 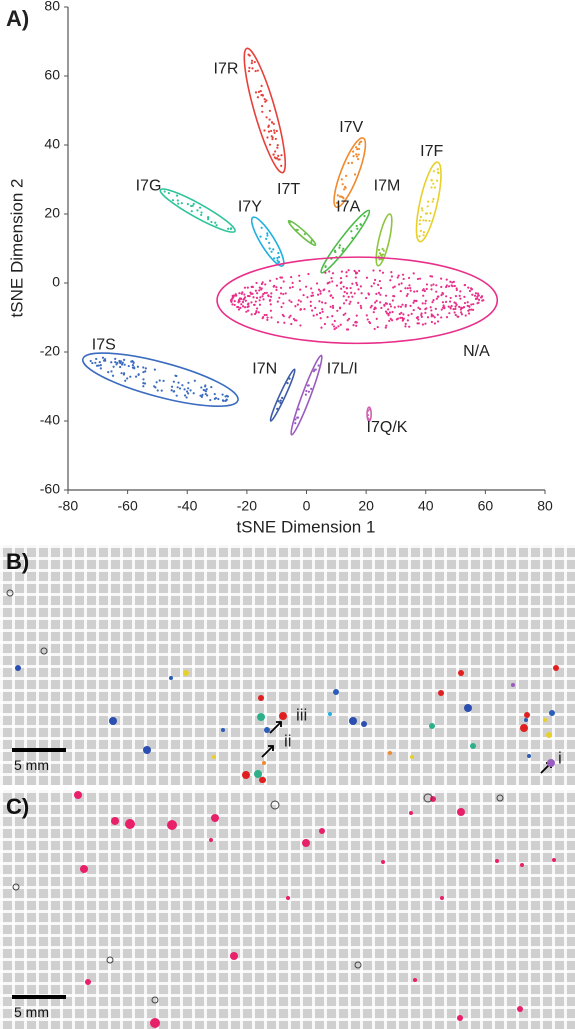 I want to click on x-tick-label: 0, so click(x=307, y=506).